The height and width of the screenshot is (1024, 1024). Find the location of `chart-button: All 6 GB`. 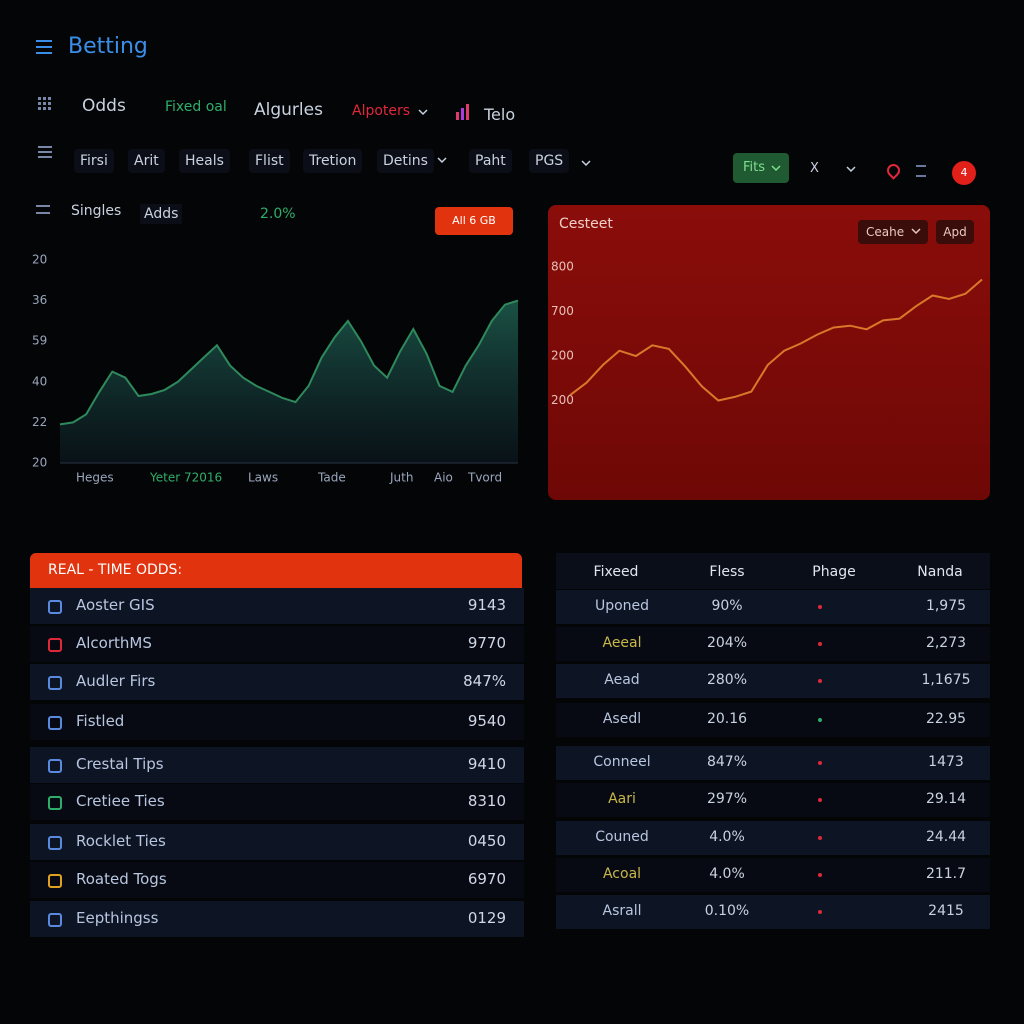

chart-button: All 6 GB is located at coordinates (474, 221).